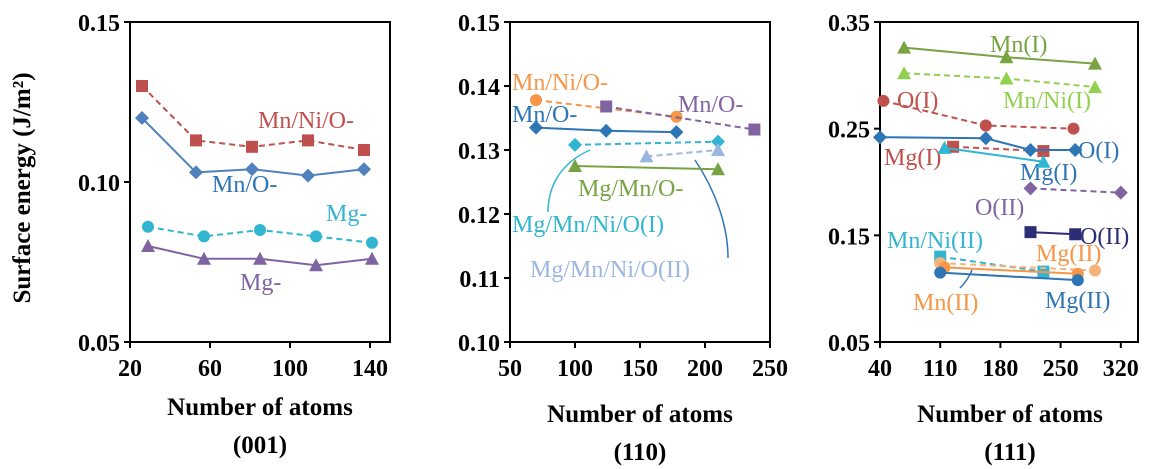 The height and width of the screenshot is (469, 1151). What do you see at coordinates (479, 152) in the screenshot?
I see `y-tick-label-110-3: 0.13` at bounding box center [479, 152].